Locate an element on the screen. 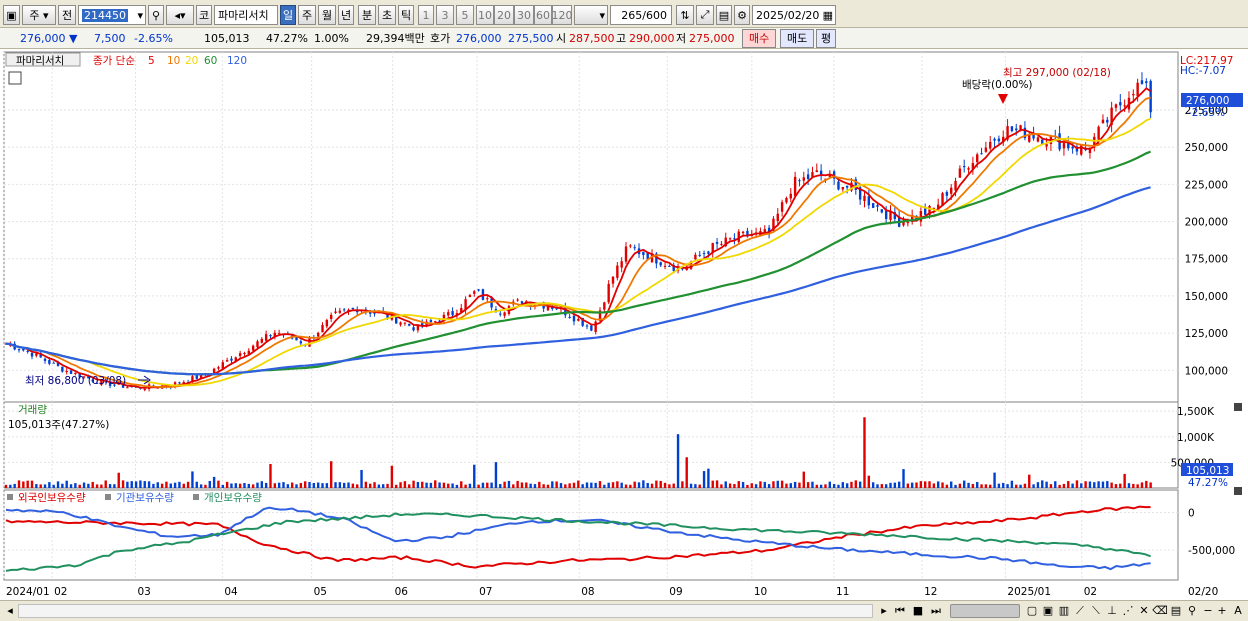 The height and width of the screenshot is (621, 1248). rewind-icon: ⏮ is located at coordinates (900, 610).